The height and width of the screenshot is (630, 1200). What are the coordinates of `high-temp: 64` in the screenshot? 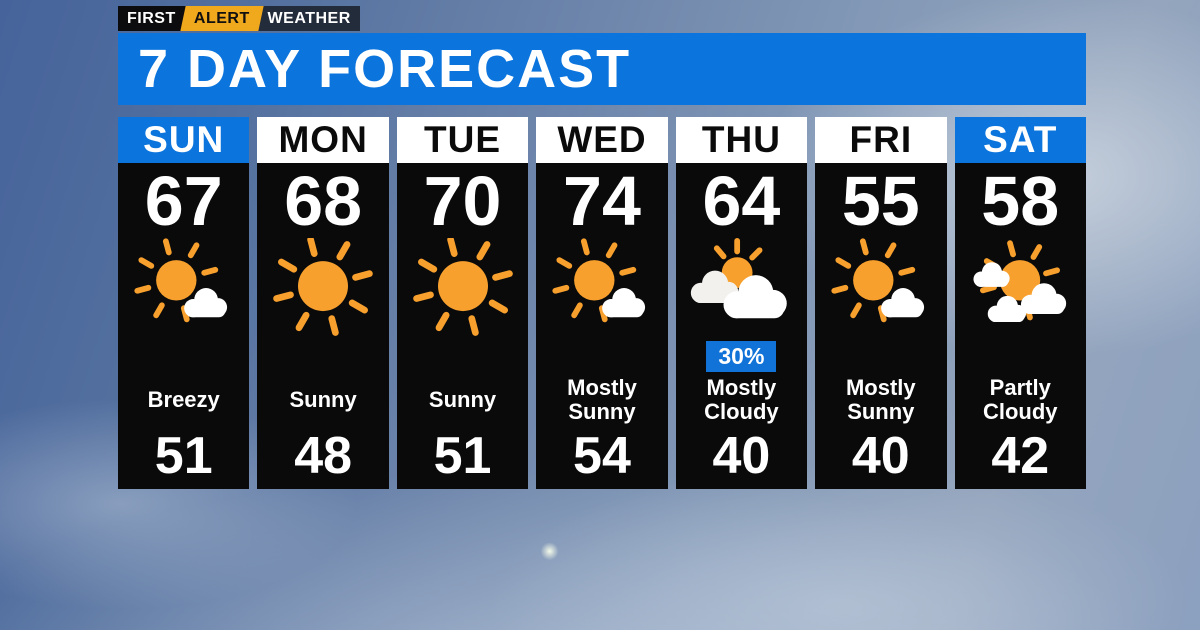 It's located at (741, 201).